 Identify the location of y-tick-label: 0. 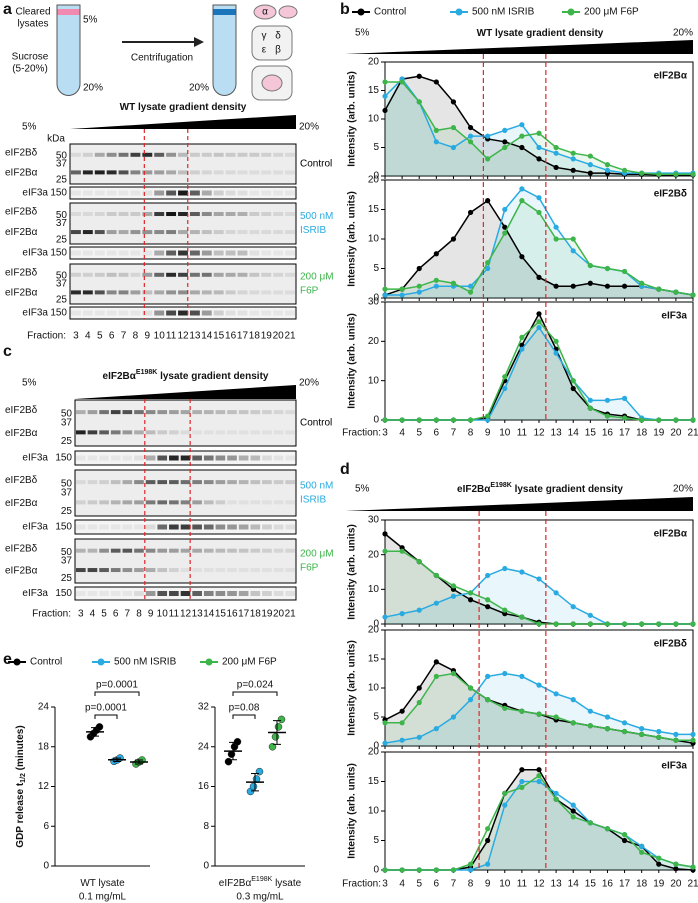
(376, 624).